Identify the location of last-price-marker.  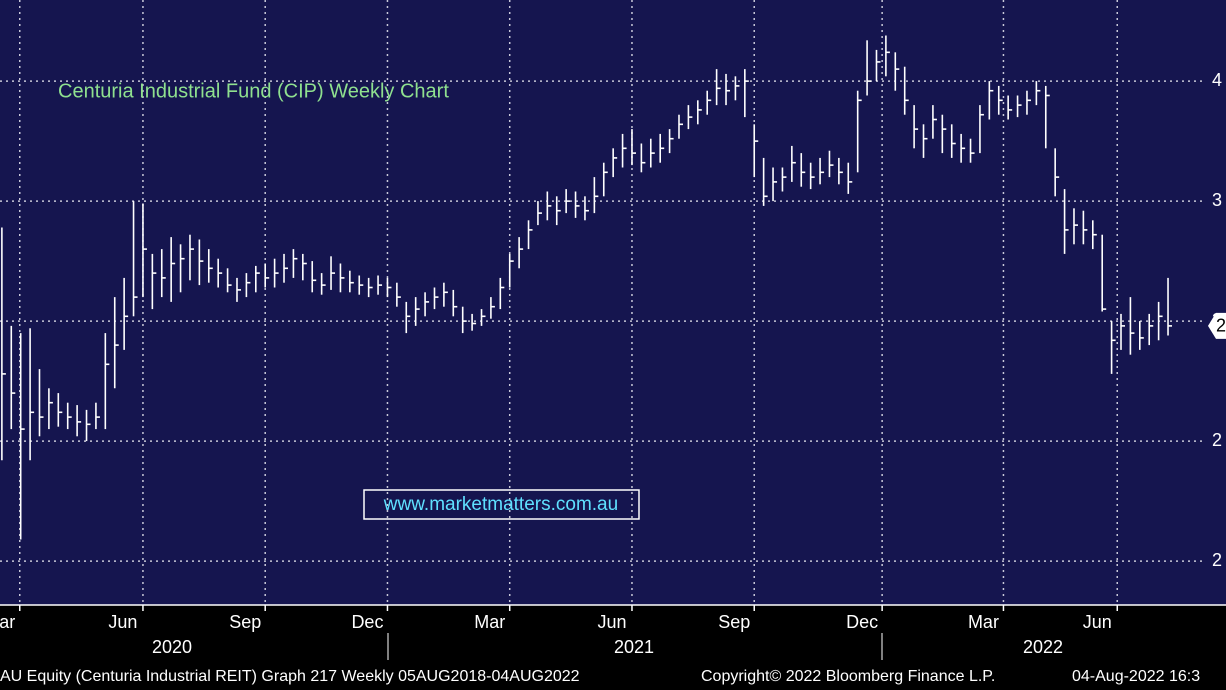
(1217, 325).